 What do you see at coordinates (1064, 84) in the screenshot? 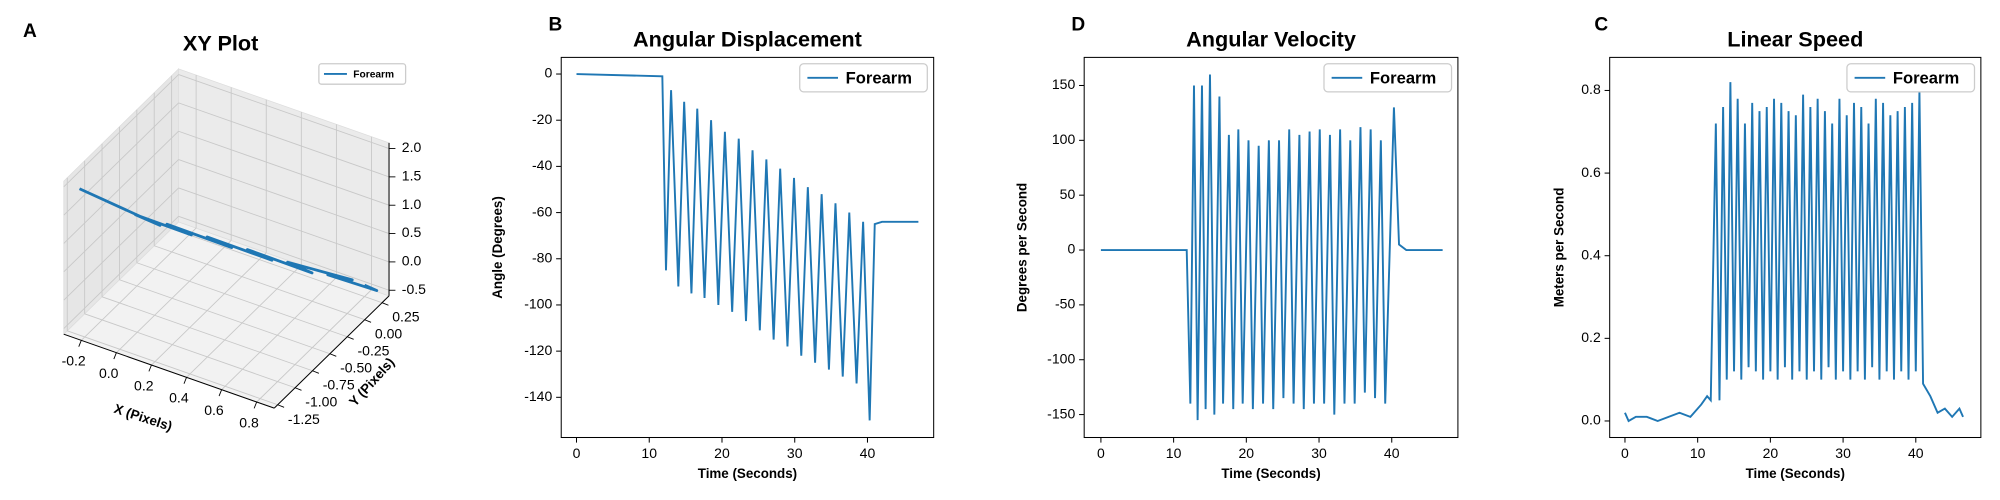
I see `y-tick-label: 150` at bounding box center [1064, 84].